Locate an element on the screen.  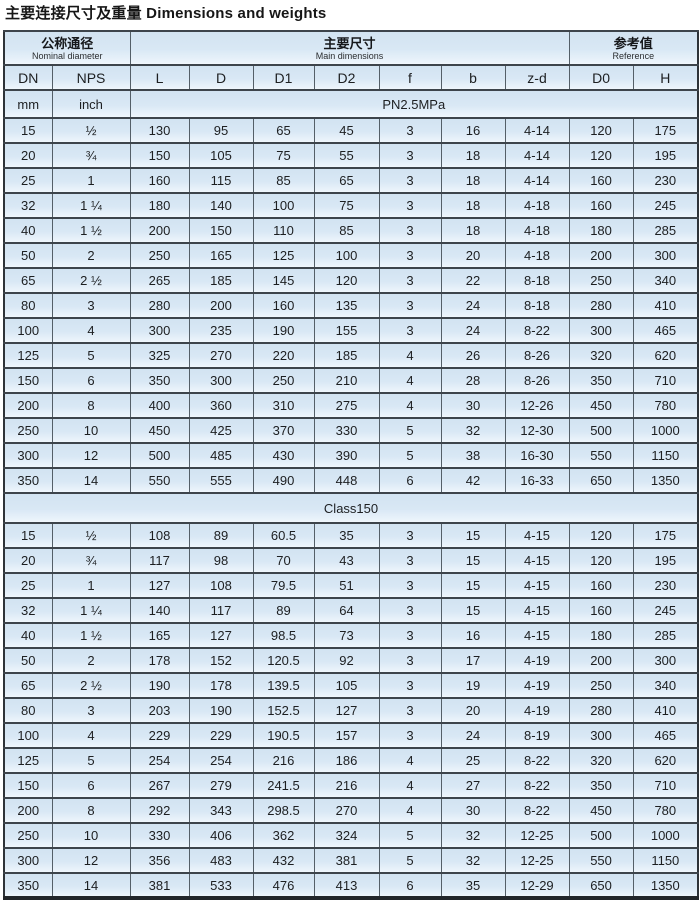
table-cell: 229 is located at coordinates (159, 735).